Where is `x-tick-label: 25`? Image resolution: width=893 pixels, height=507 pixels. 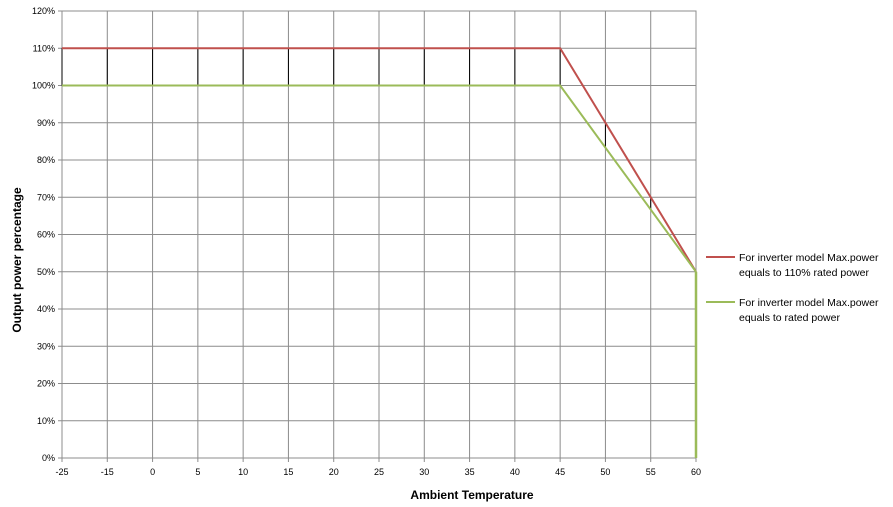
x-tick-label: 25 is located at coordinates (379, 472).